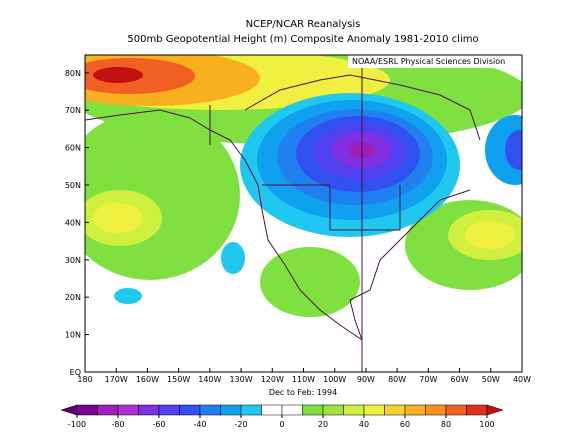 The height and width of the screenshot is (441, 565). Describe the element at coordinates (73, 260) in the screenshot. I see `lat-label: 30N` at that location.